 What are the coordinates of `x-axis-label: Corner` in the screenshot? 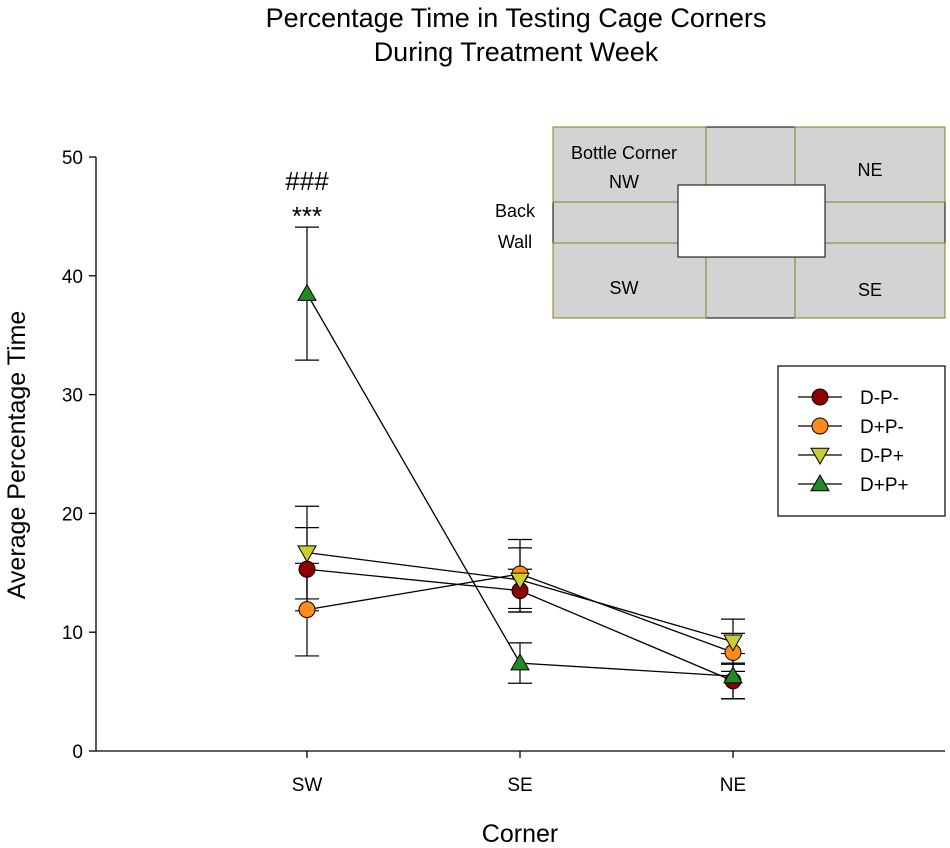 It's located at (520, 834).